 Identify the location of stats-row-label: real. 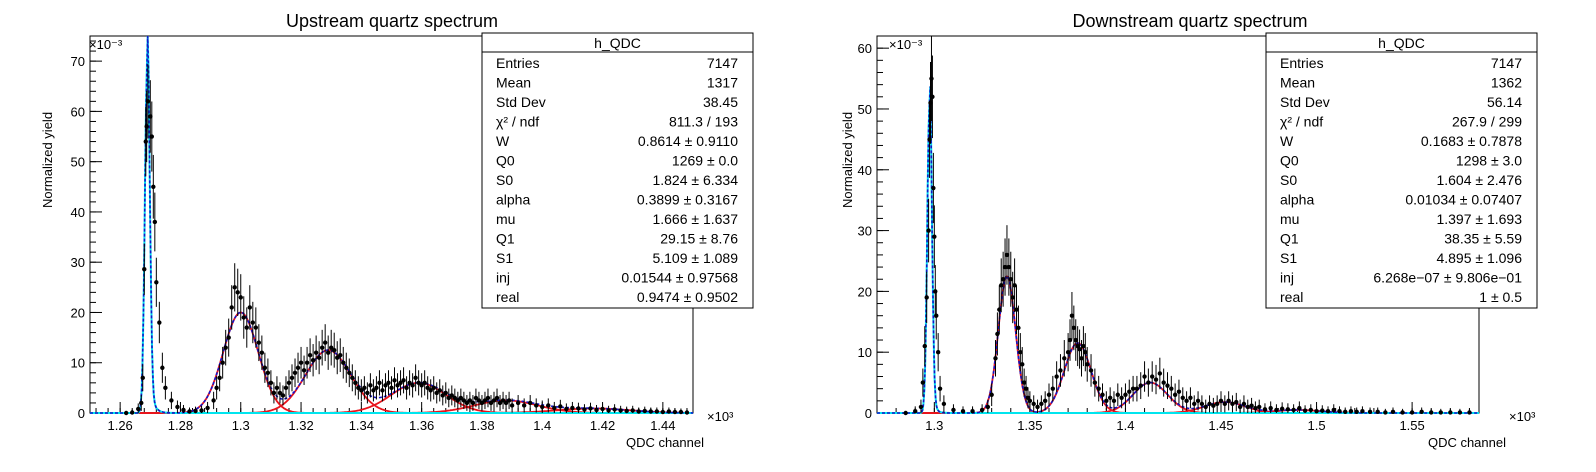
(1291, 297).